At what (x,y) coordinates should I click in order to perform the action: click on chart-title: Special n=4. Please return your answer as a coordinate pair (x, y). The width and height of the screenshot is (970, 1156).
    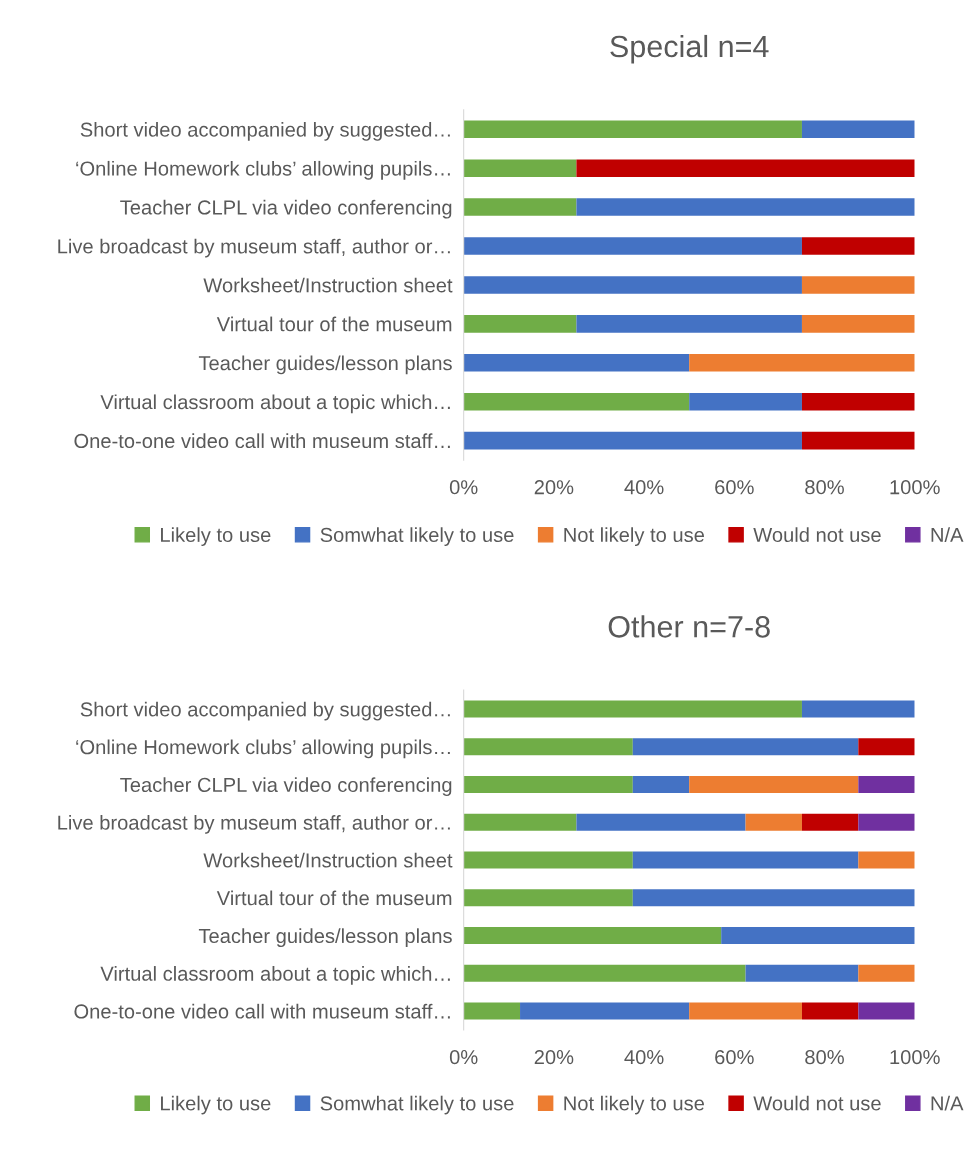
    Looking at the image, I should click on (689, 49).